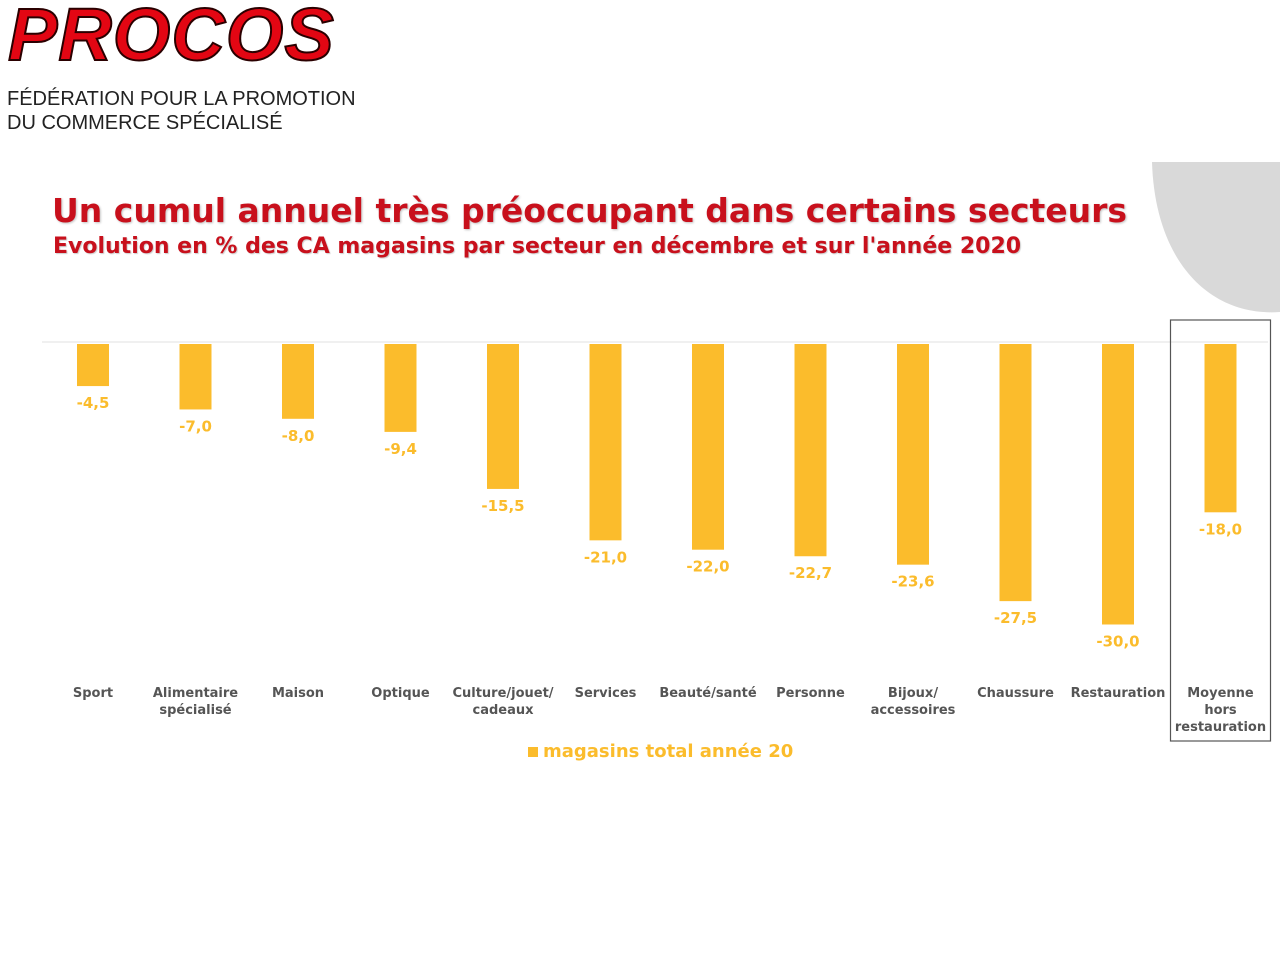 The width and height of the screenshot is (1280, 960). I want to click on data-label: -8,0, so click(298, 436).